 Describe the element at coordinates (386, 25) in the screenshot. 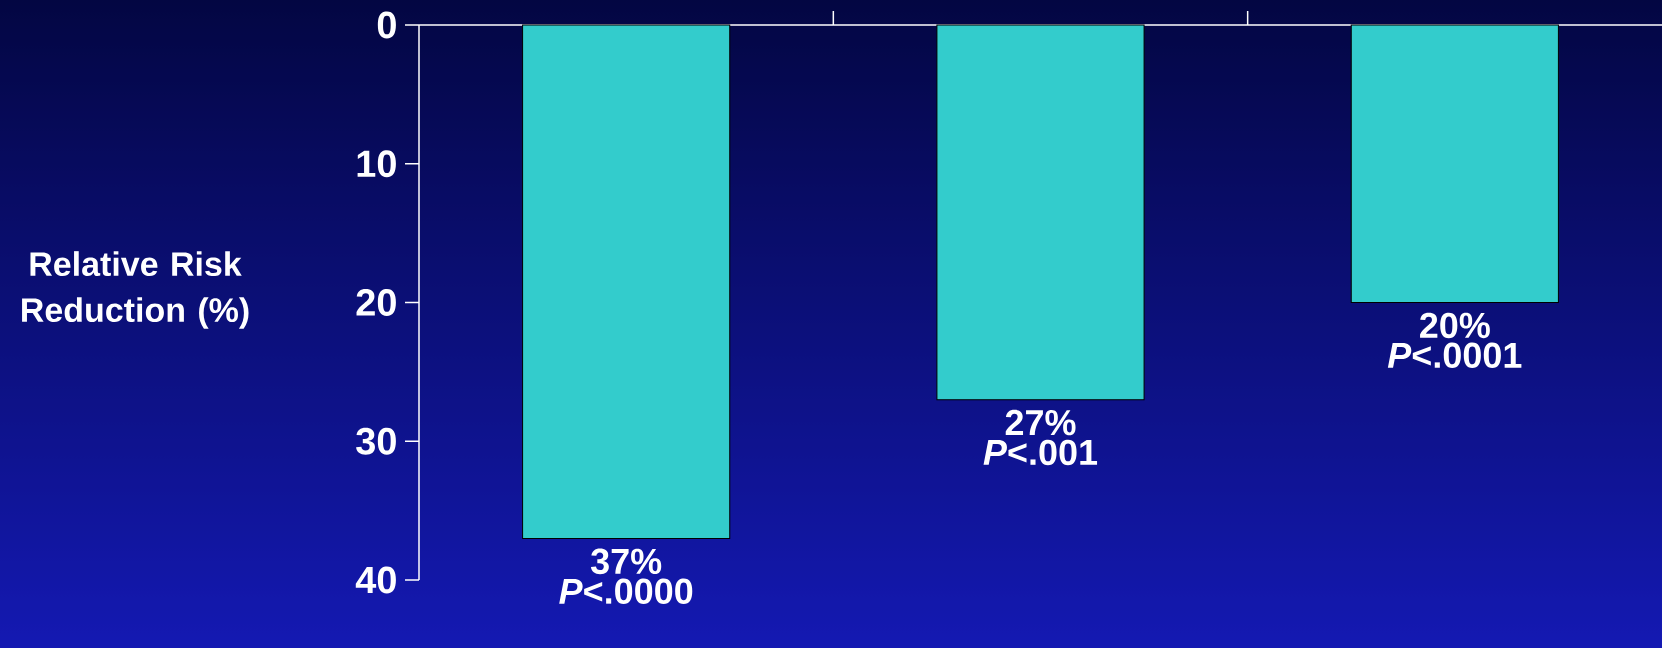

I see `y-tick-label: 0` at that location.